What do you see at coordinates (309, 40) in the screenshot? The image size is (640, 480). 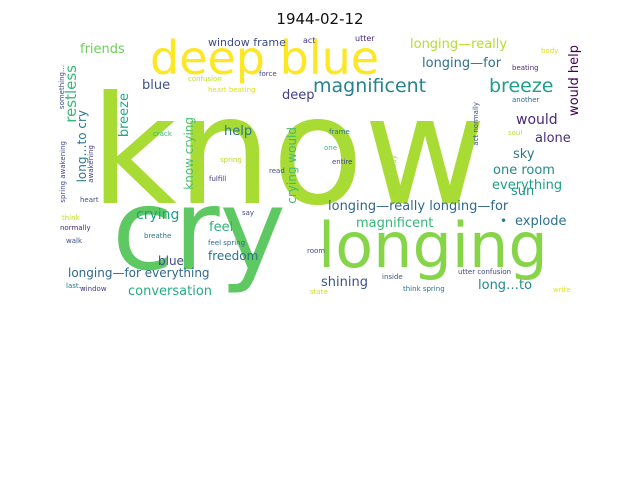 I see `word-act: act` at bounding box center [309, 40].